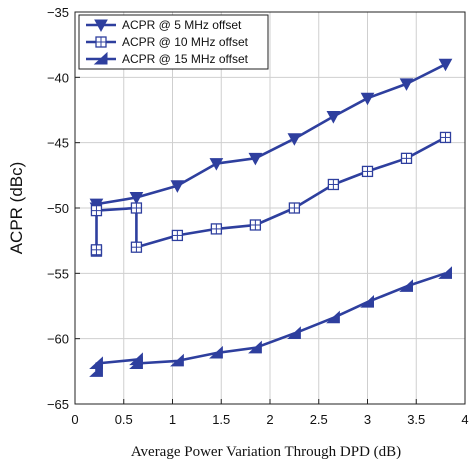 This screenshot has height=469, width=474. What do you see at coordinates (266, 452) in the screenshot?
I see `x-axis-title: Average Power Variation Through DPD (dB)` at bounding box center [266, 452].